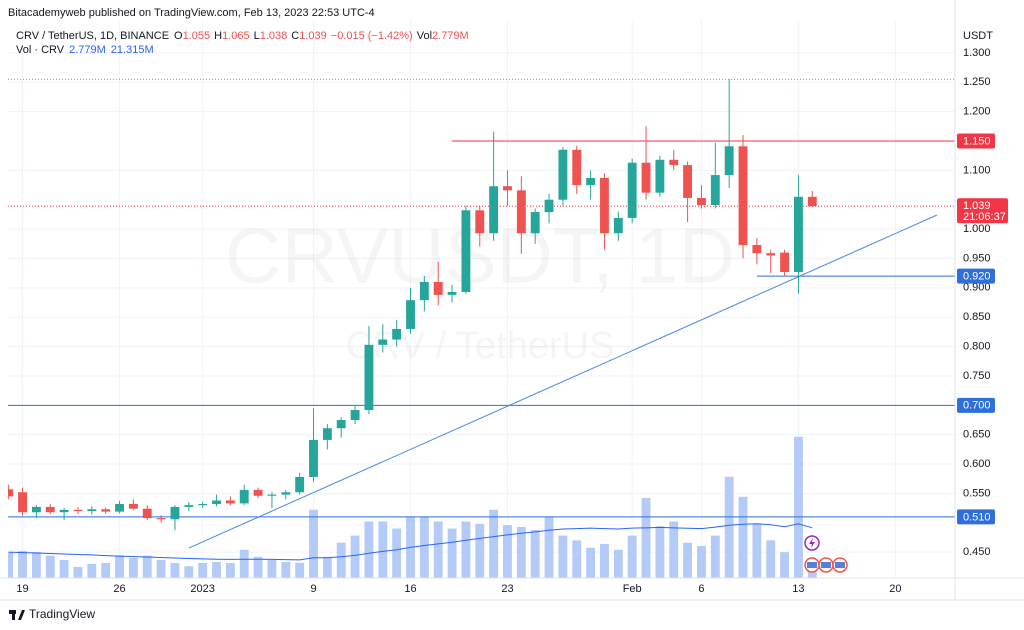  I want to click on ohlc-value: 1.039, so click(313, 36).